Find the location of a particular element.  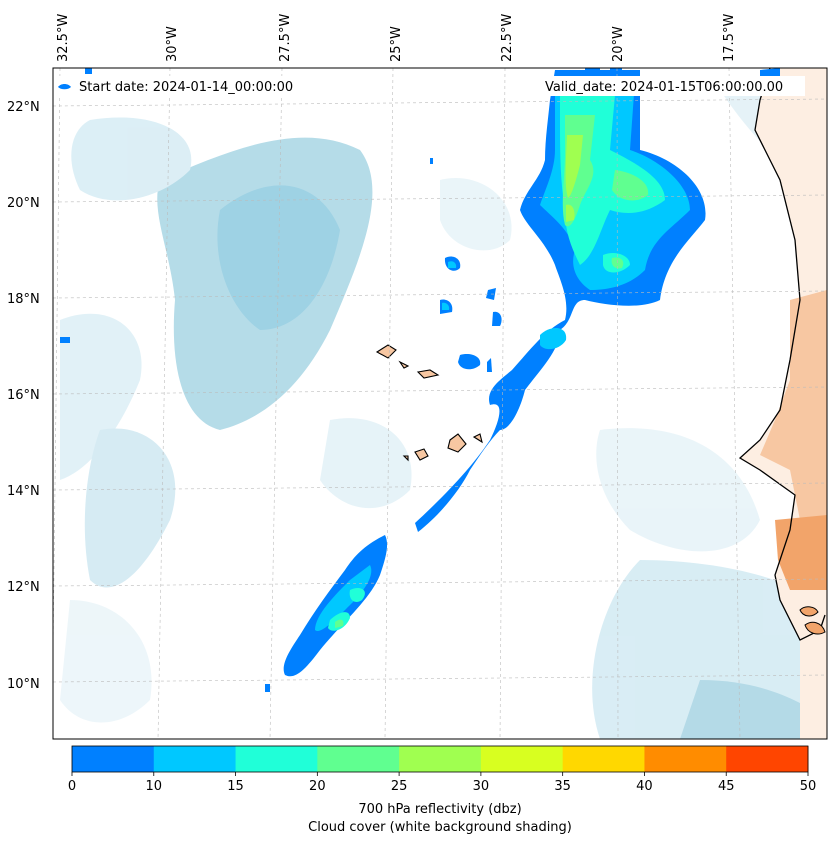

valid-date-box is located at coordinates (672, 86).